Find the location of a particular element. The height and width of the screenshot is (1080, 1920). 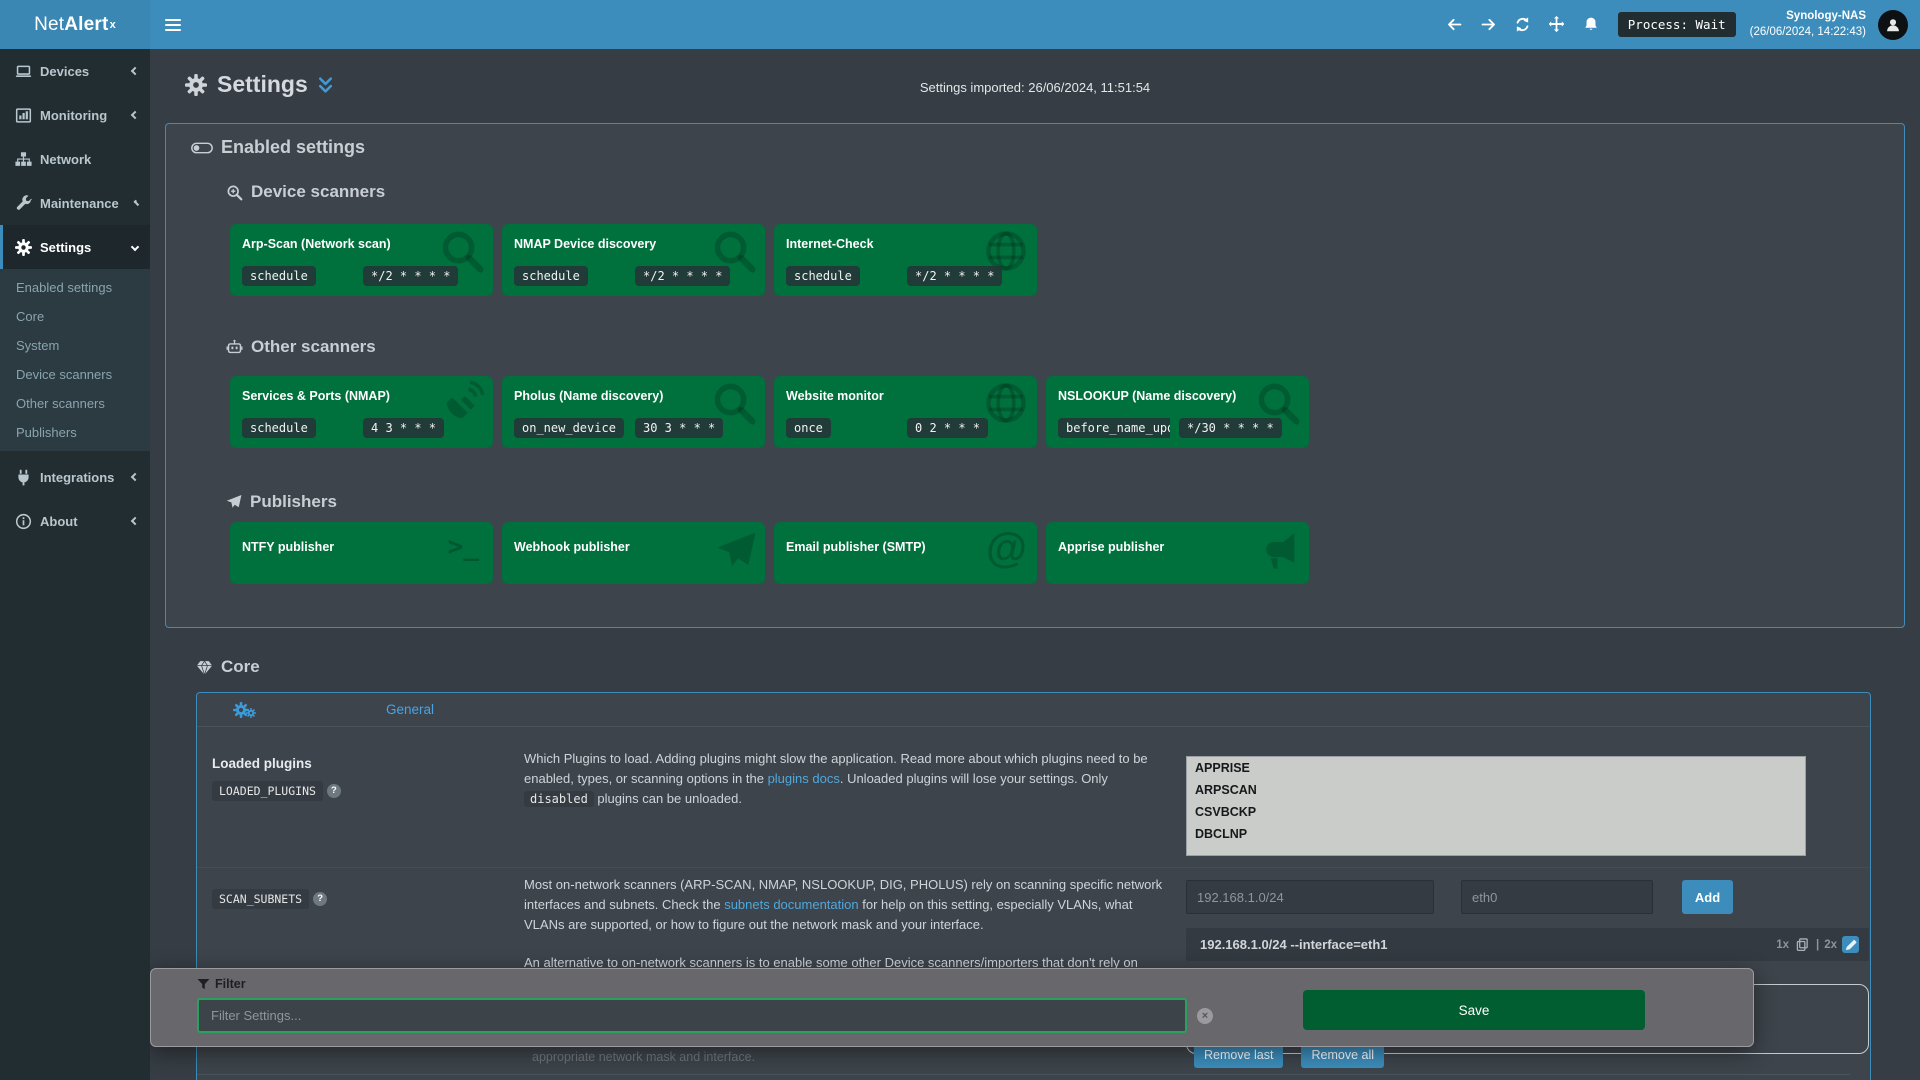

sidebar-item-maintenance: Maintenance is located at coordinates (75, 203).